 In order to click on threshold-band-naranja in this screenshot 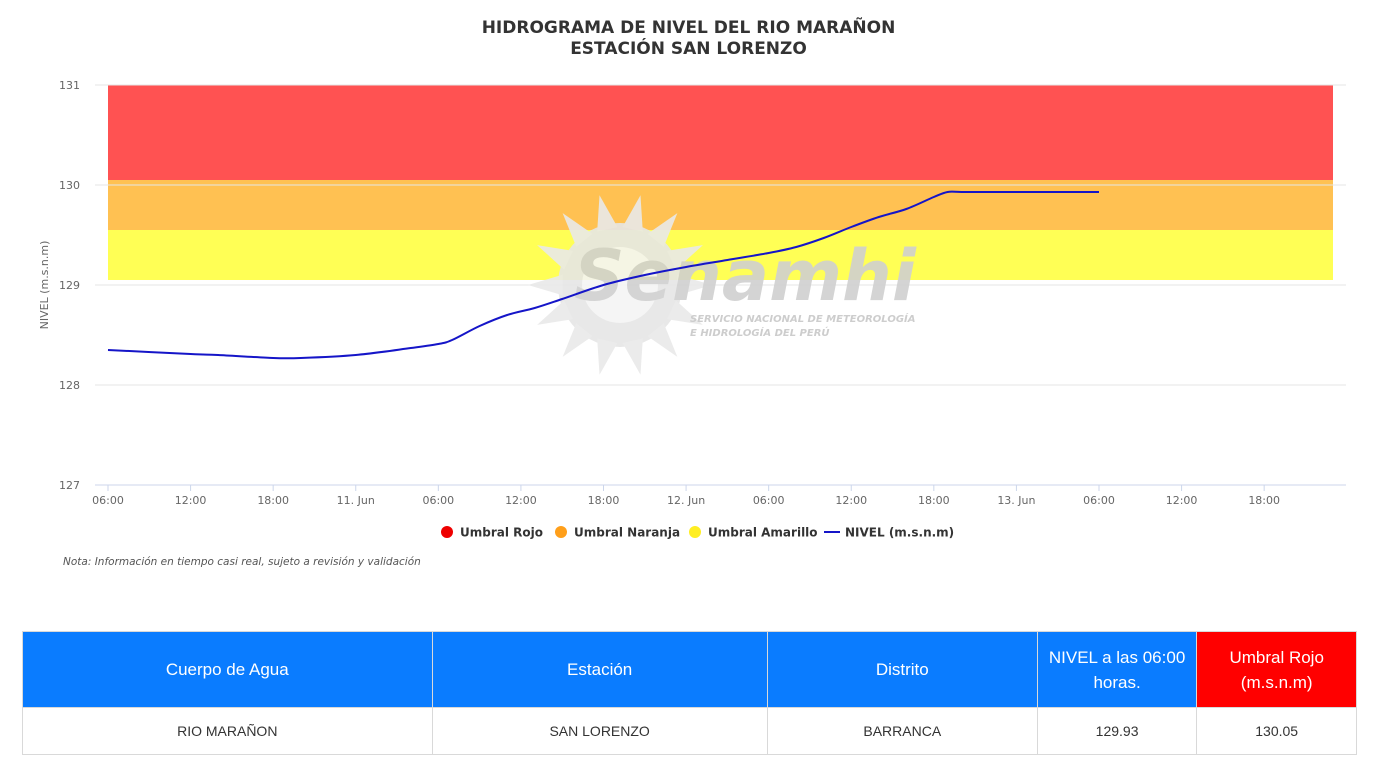, I will do `click(720, 205)`.